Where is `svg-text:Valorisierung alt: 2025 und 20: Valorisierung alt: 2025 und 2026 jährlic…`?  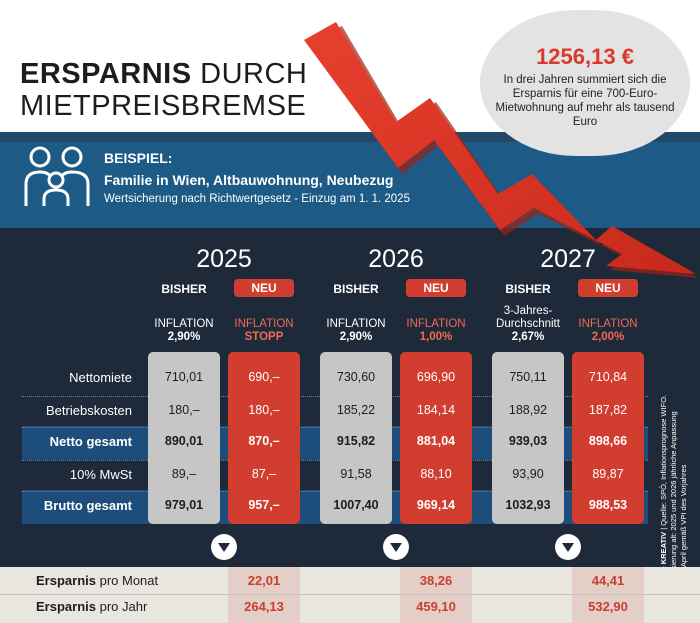 svg-text:Valorisierung alt: 2025 und 20: Valorisierung alt: 2025 und 2026 jährlic… is located at coordinates (673, 499).